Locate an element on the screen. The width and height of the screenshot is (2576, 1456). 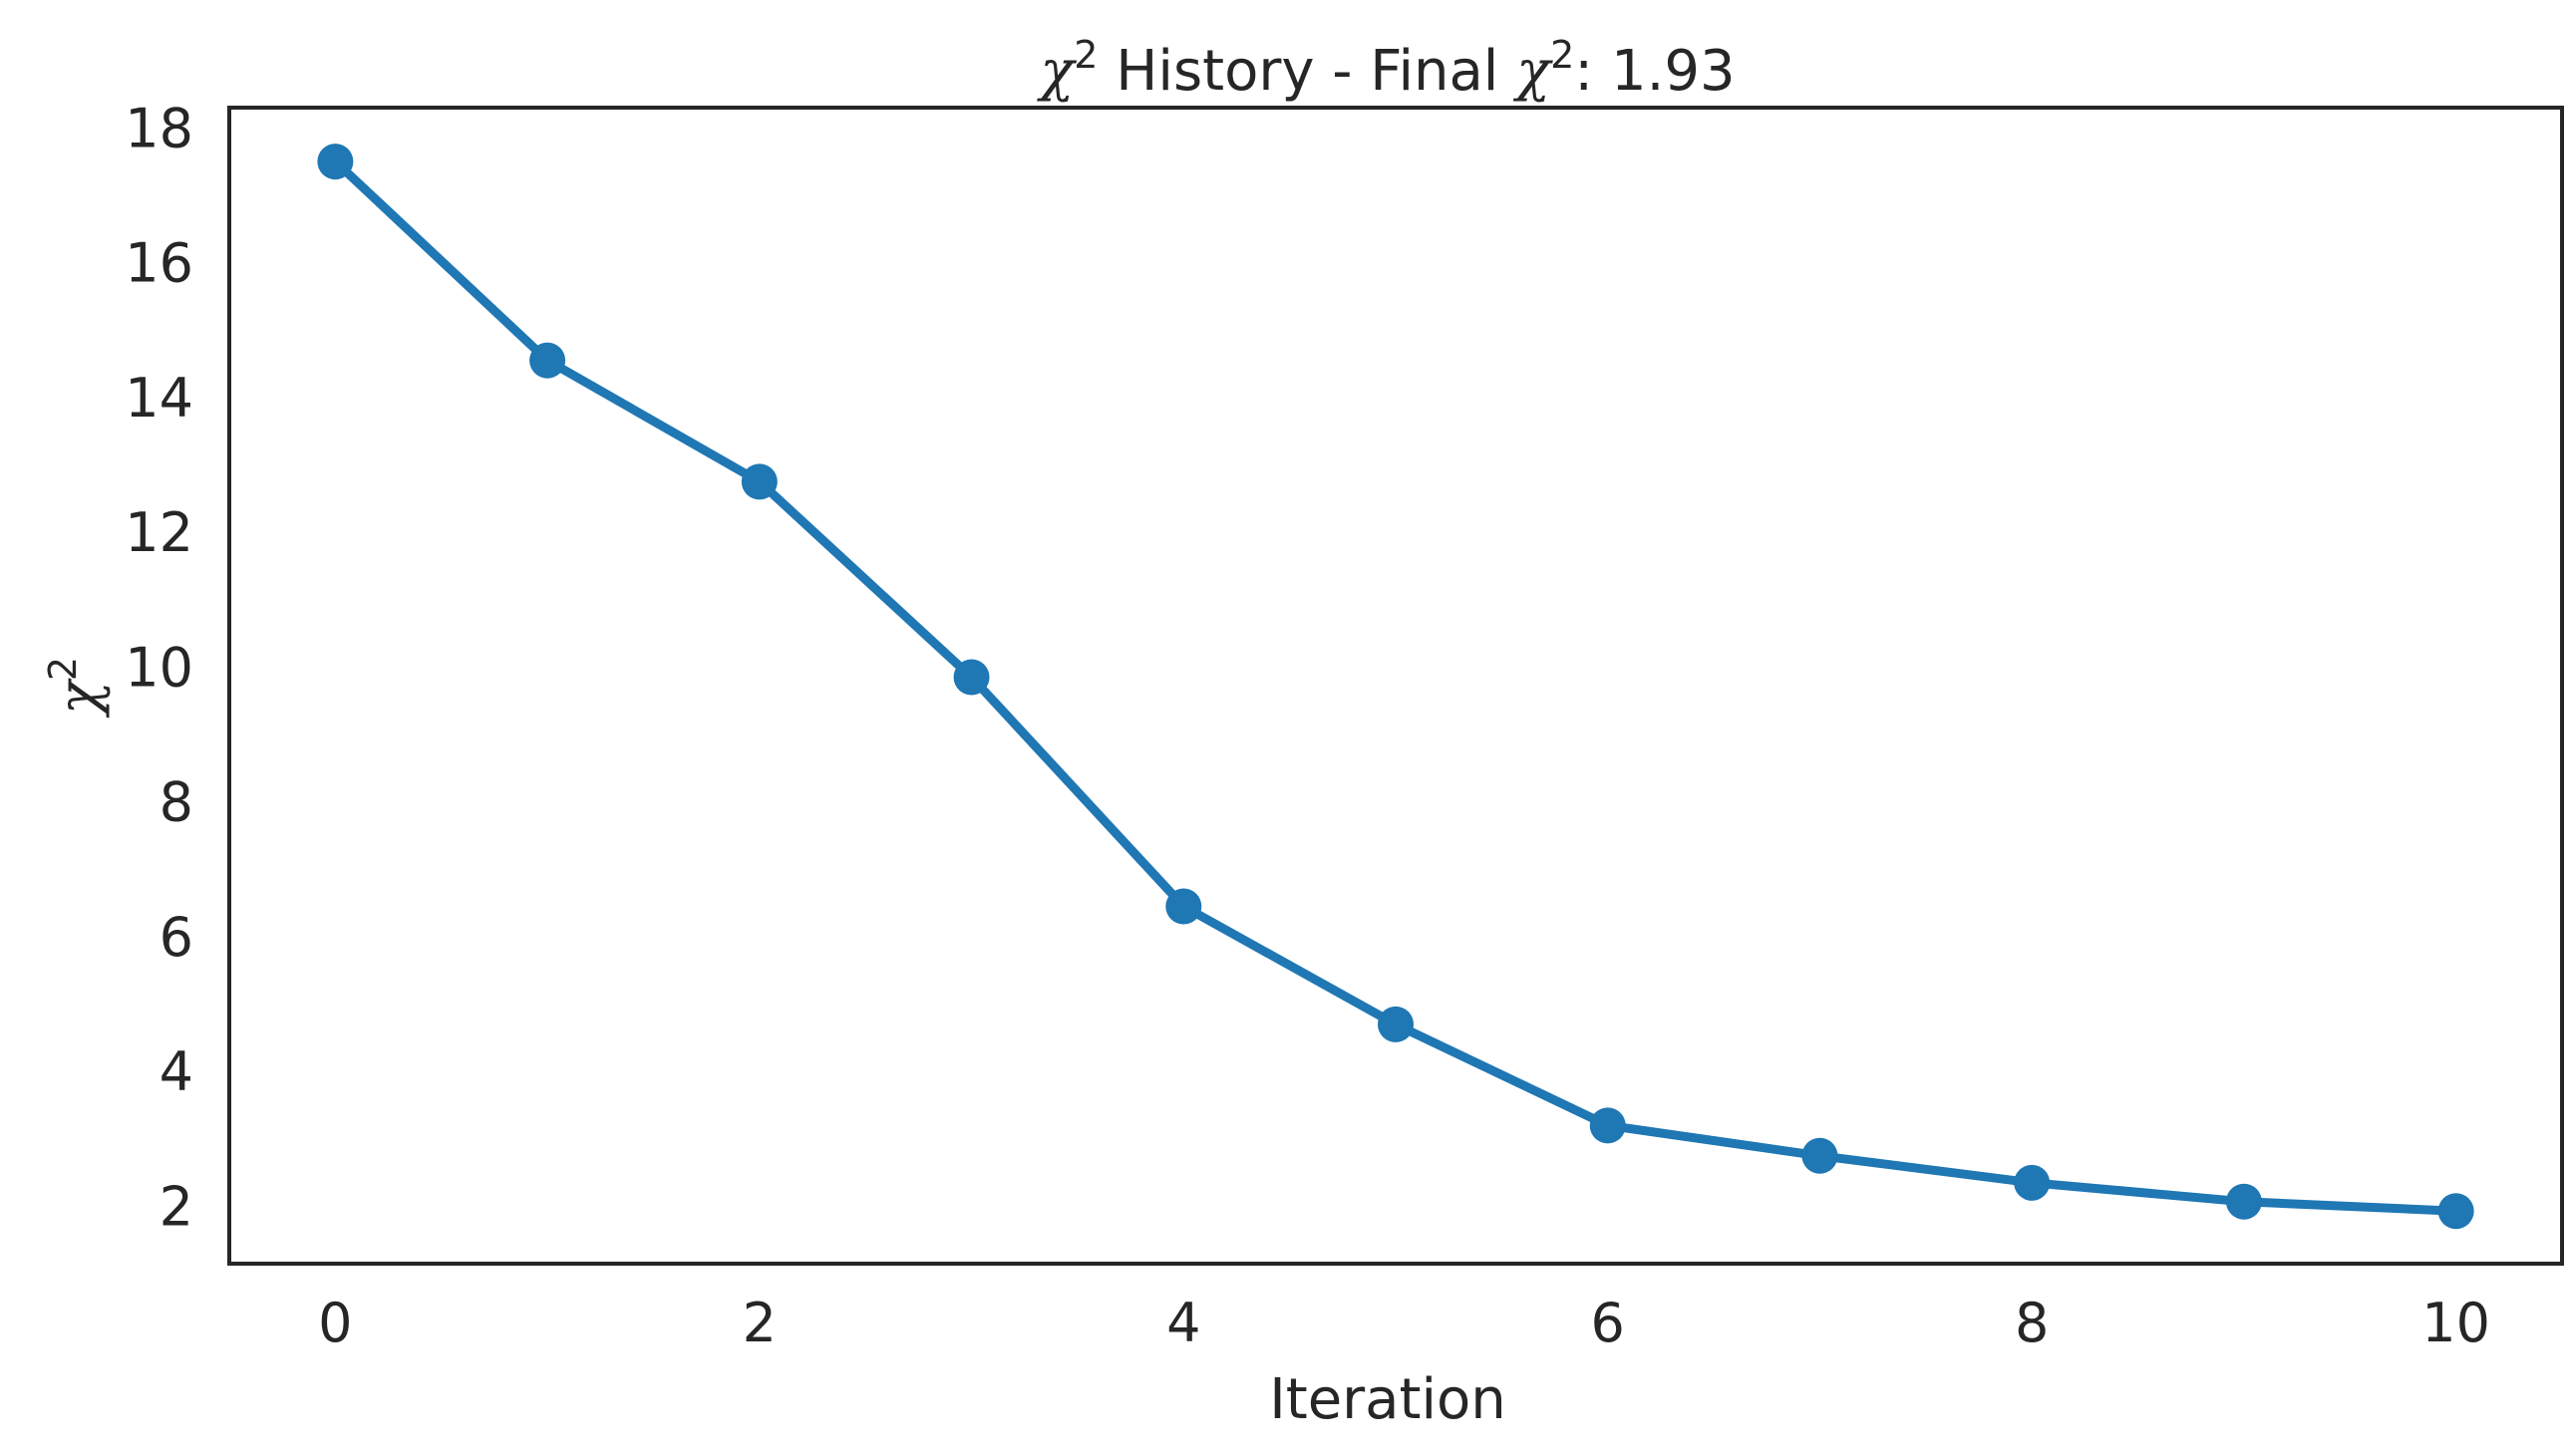
y-axis-exponent: 2 is located at coordinates (63, 669).